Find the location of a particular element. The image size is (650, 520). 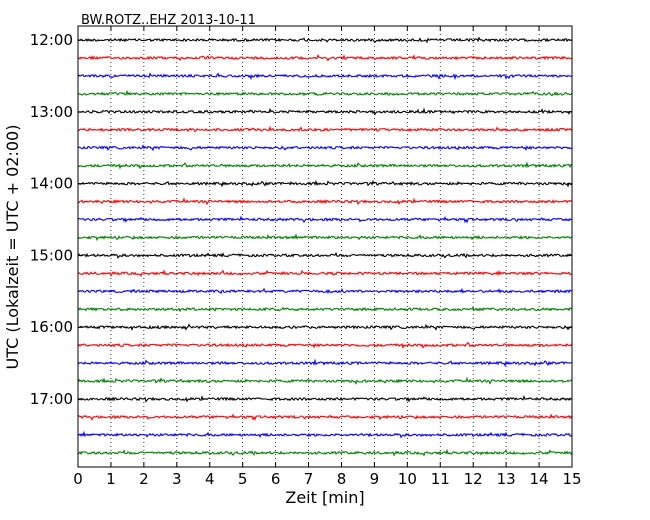

y-tick-label: 13:00 is located at coordinates (51, 112).